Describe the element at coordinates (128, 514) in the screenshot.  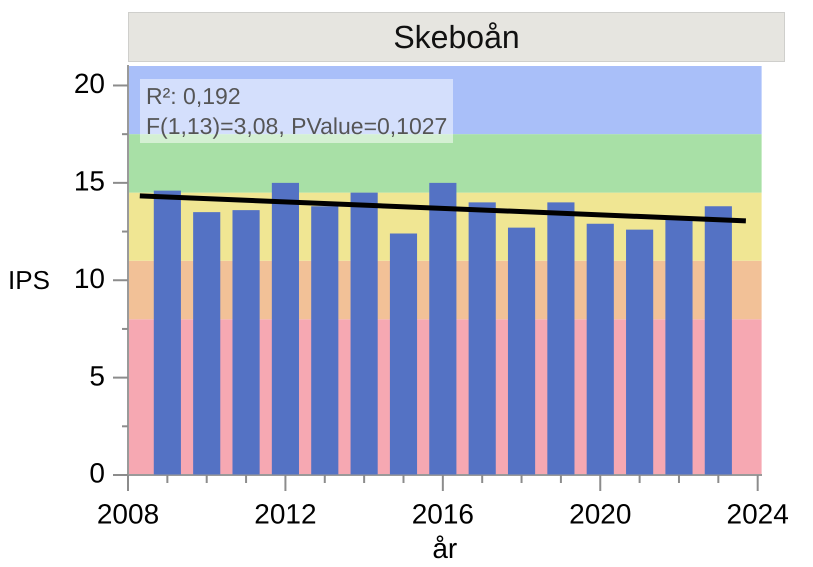
I see `x-tick-label: 2008` at that location.